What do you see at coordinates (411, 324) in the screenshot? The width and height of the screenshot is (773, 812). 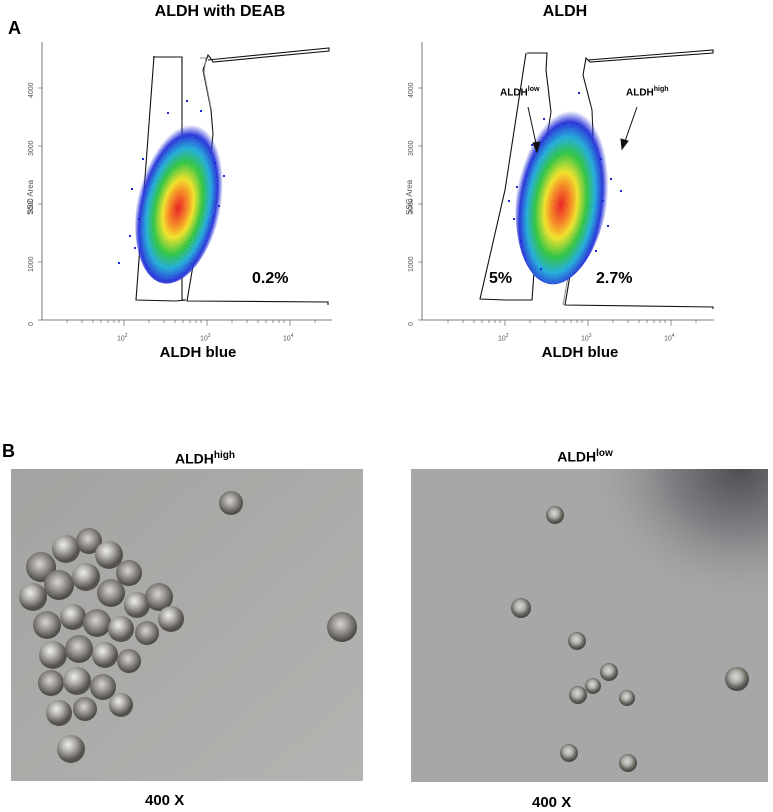 I see `plot-2-ytick-0: 0` at bounding box center [411, 324].